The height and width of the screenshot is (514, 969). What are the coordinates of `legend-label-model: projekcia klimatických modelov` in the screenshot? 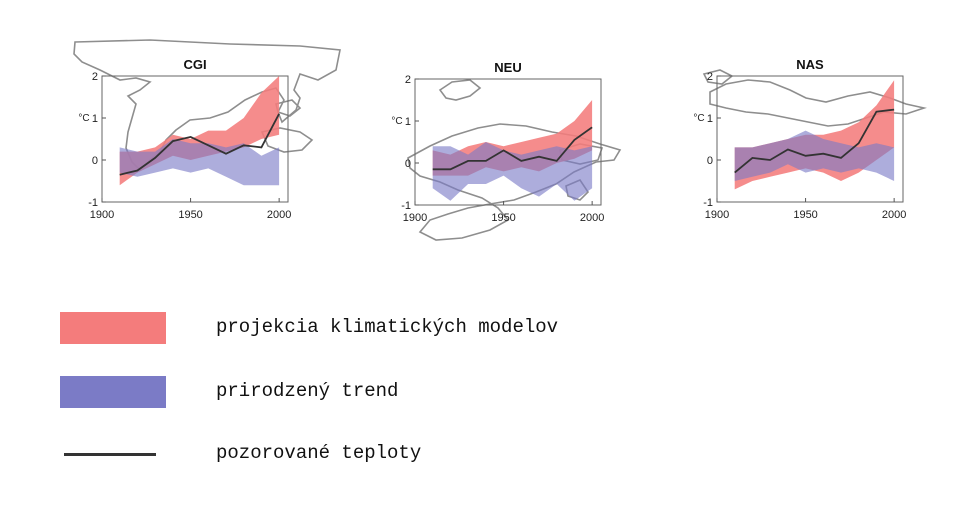 It's located at (387, 327).